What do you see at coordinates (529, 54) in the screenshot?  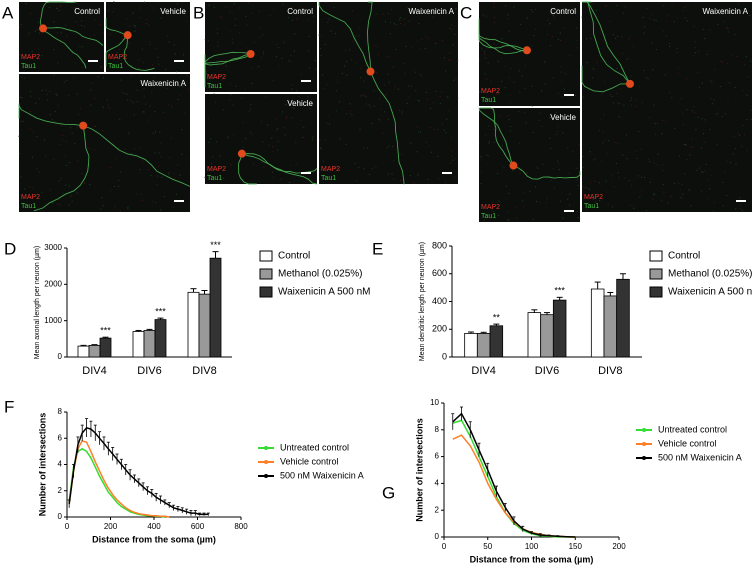 I see `image-background` at bounding box center [529, 54].